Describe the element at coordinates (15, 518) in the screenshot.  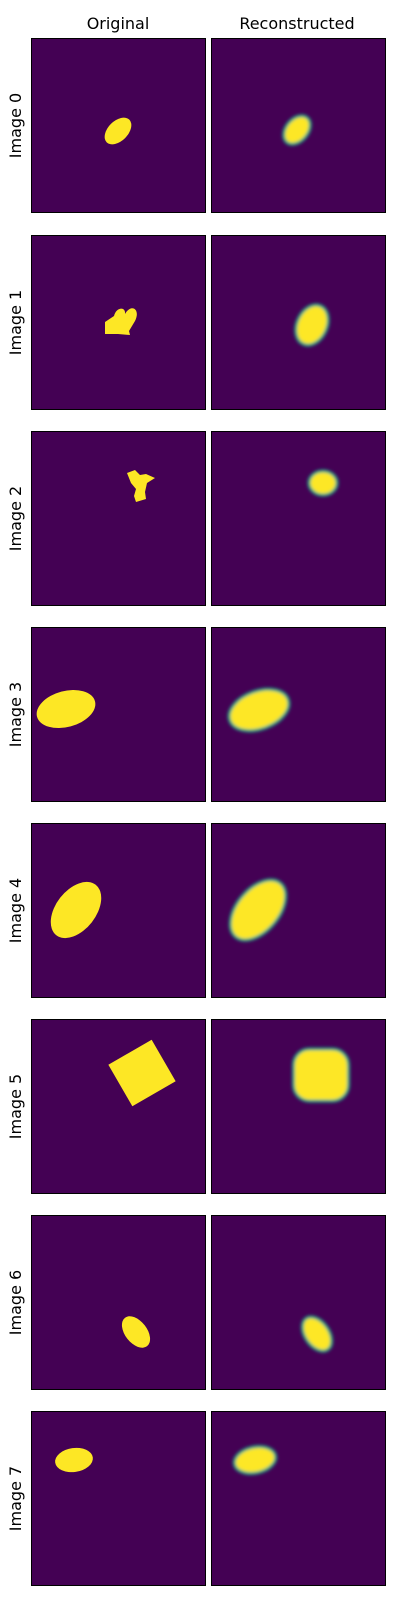
I see `row-label: Image 2` at that location.